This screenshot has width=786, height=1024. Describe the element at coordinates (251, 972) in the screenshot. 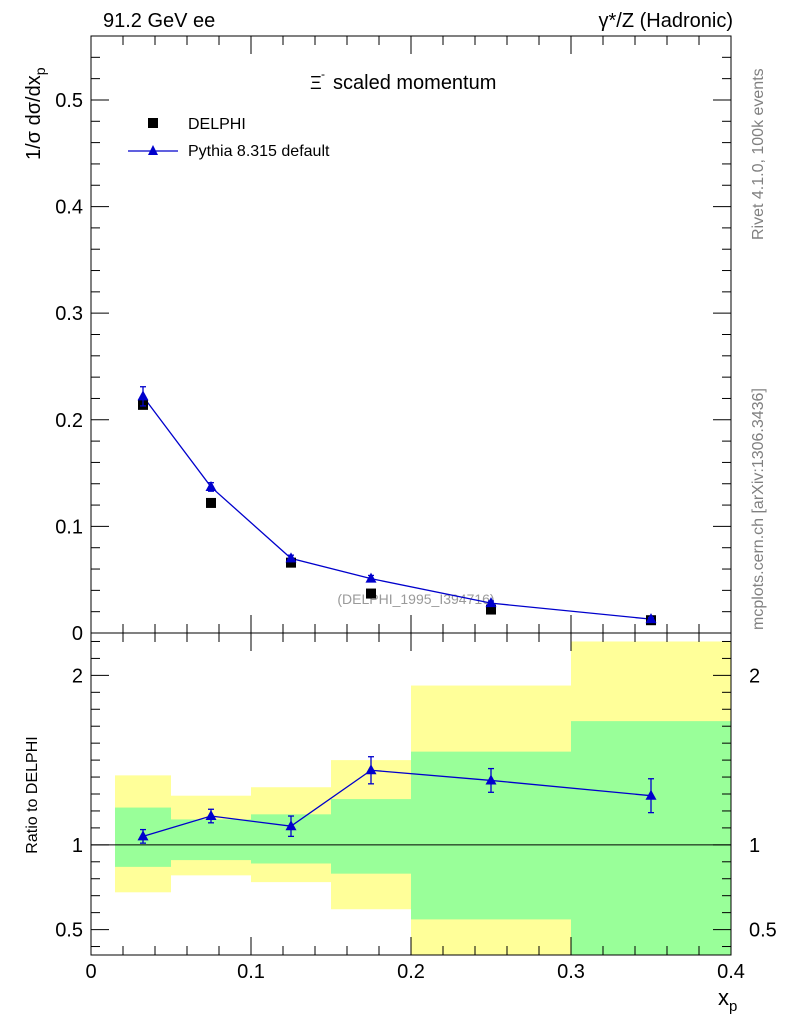

I see `xtick-label: 0.1` at that location.